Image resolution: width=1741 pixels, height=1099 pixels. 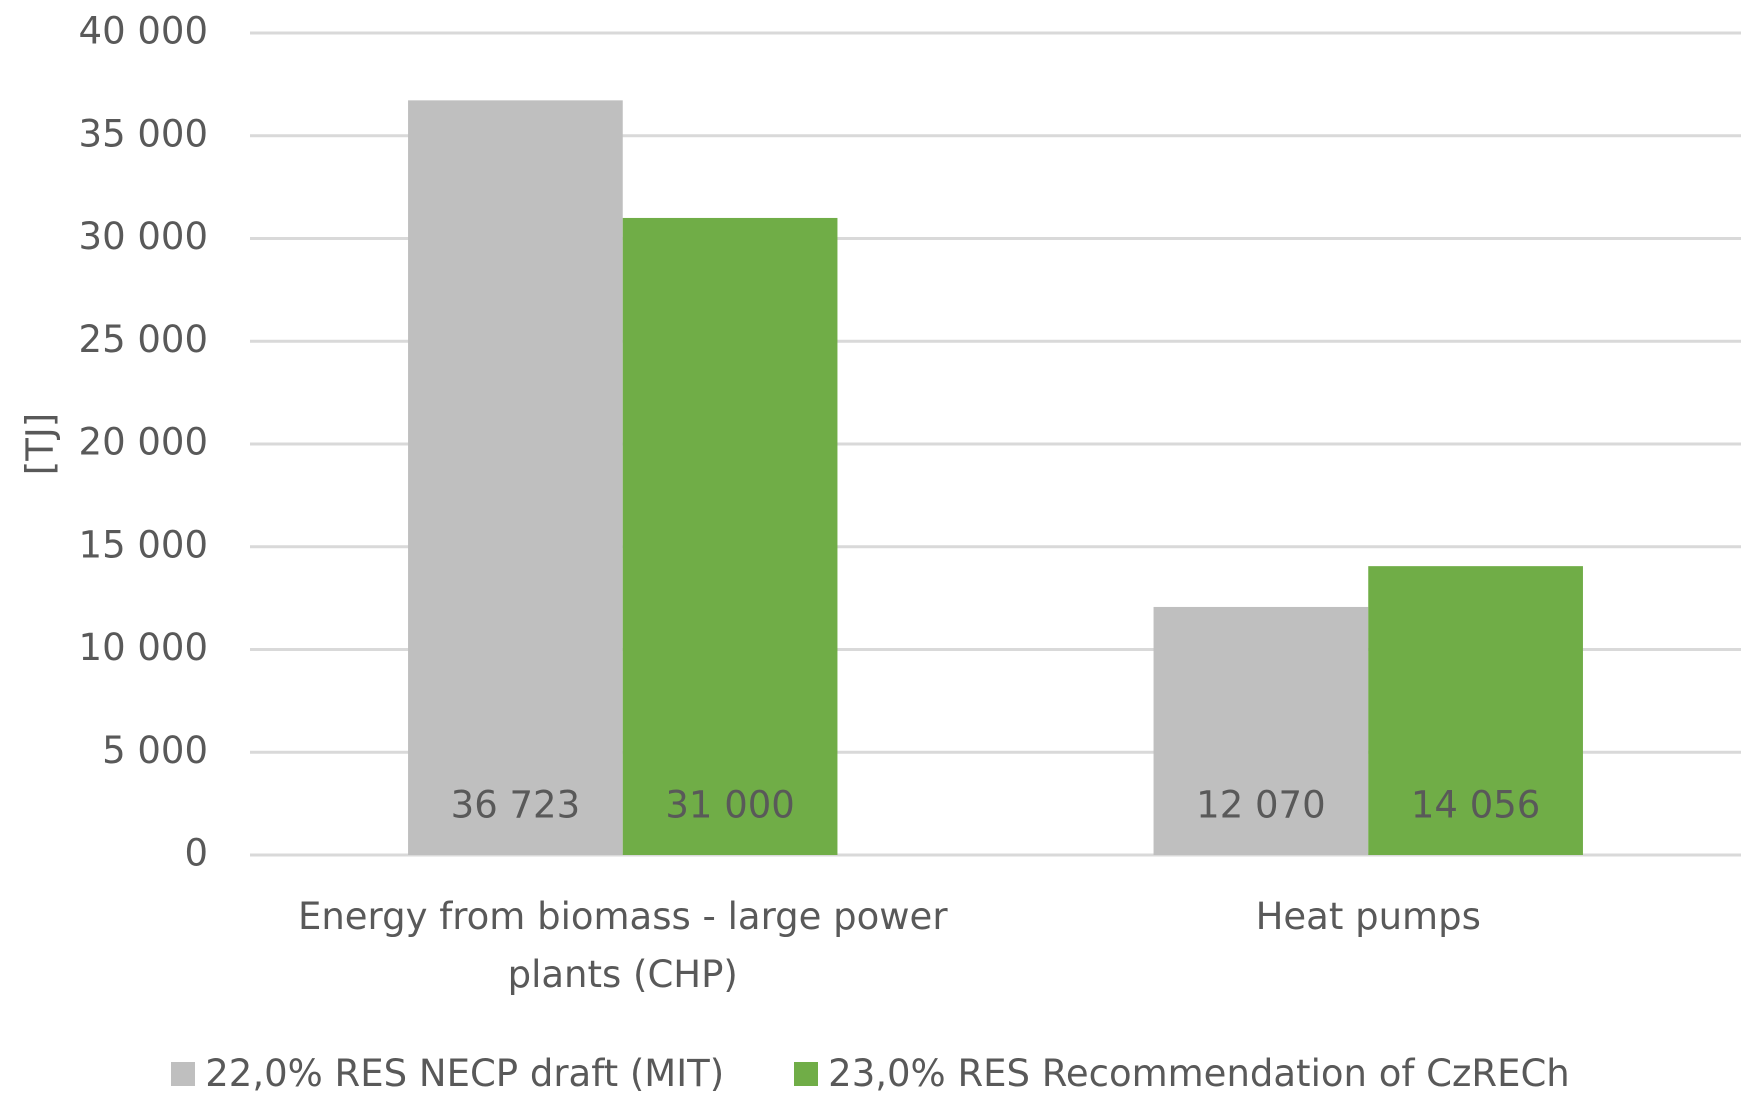 I want to click on x-tick-label: Heat pumps, so click(x=1368, y=916).